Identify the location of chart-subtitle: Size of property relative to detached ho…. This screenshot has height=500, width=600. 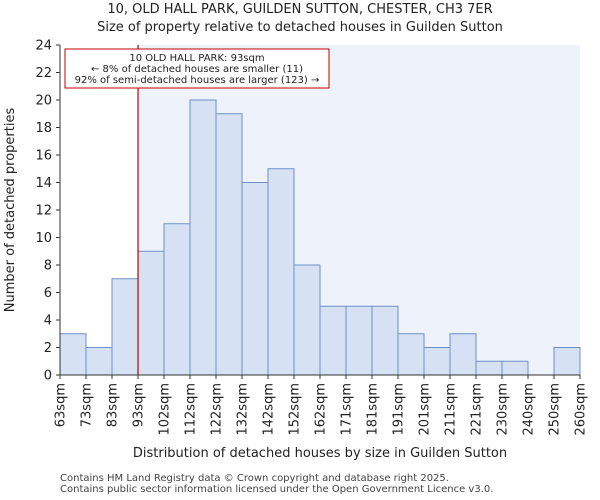
(300, 27).